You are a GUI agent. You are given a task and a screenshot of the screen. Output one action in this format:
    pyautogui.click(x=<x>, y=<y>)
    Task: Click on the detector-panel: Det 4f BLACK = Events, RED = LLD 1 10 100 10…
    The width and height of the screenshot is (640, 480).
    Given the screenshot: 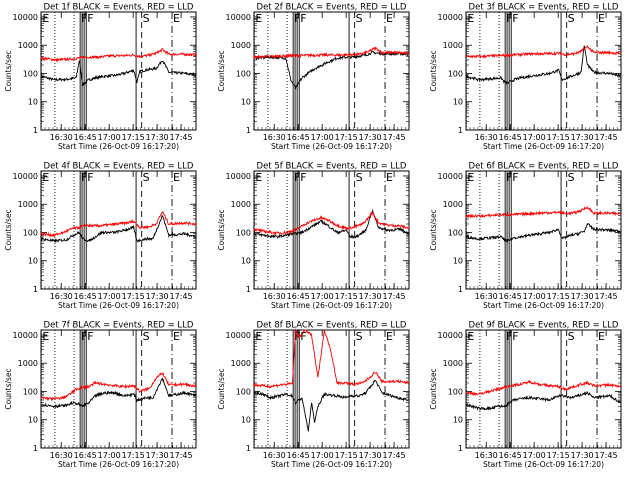 What is the action you would take?
    pyautogui.click(x=100, y=236)
    